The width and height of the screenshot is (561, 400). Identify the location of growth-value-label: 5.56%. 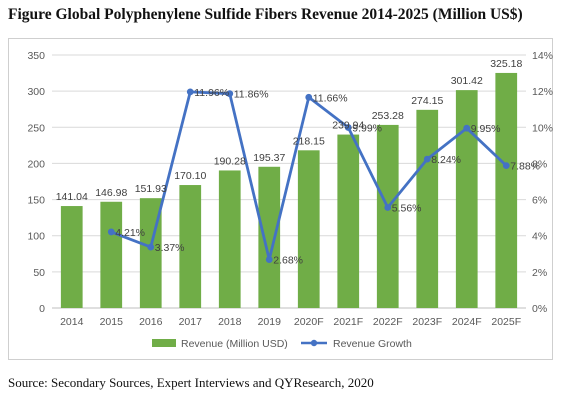
(407, 209).